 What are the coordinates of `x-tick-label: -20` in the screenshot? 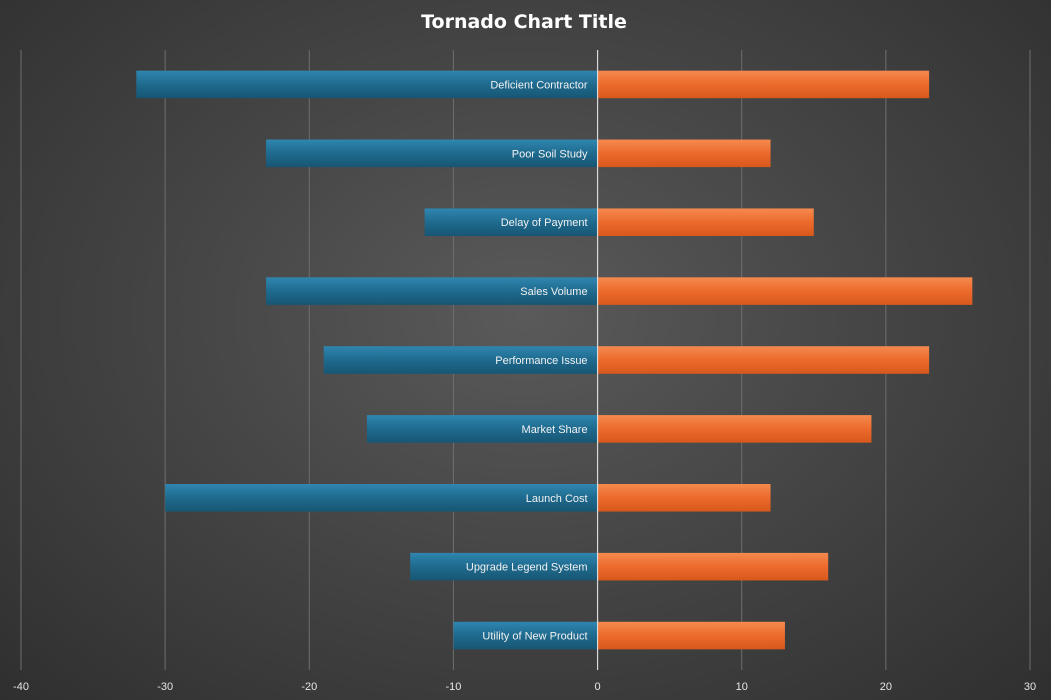 It's located at (309, 687).